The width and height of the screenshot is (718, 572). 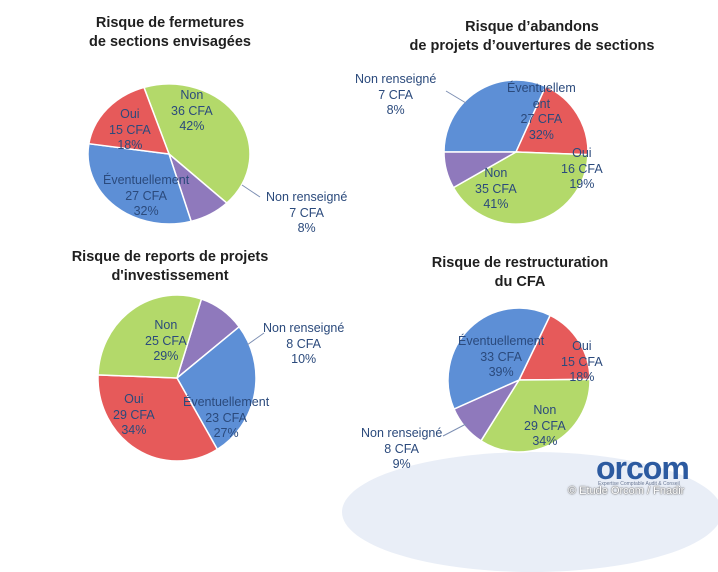 I want to click on chart-title-line: d'investissement, so click(x=170, y=276).